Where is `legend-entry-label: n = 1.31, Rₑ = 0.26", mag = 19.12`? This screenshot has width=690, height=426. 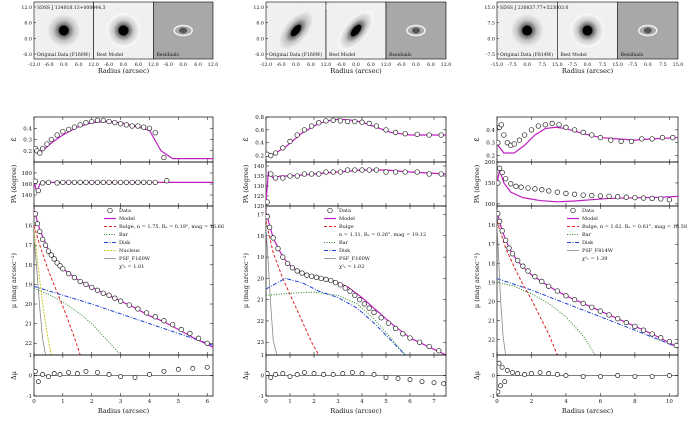 legend-entry-label: n = 1.31, Rₑ = 0.26", mag = 19.12 is located at coordinates (382, 235).